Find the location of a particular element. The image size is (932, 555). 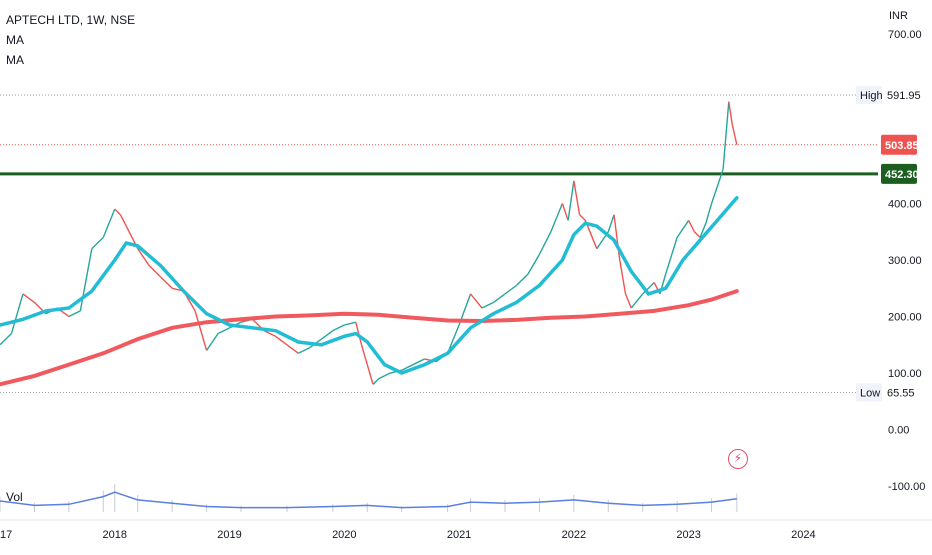

price-badges: High 591.95 503.85 452.30 Low 65.55 is located at coordinates (888, 243).